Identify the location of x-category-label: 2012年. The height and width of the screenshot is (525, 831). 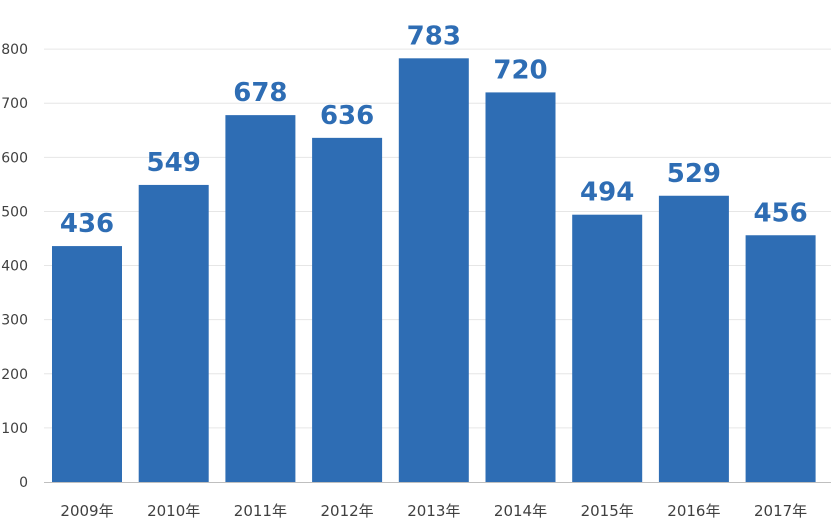
(347, 511).